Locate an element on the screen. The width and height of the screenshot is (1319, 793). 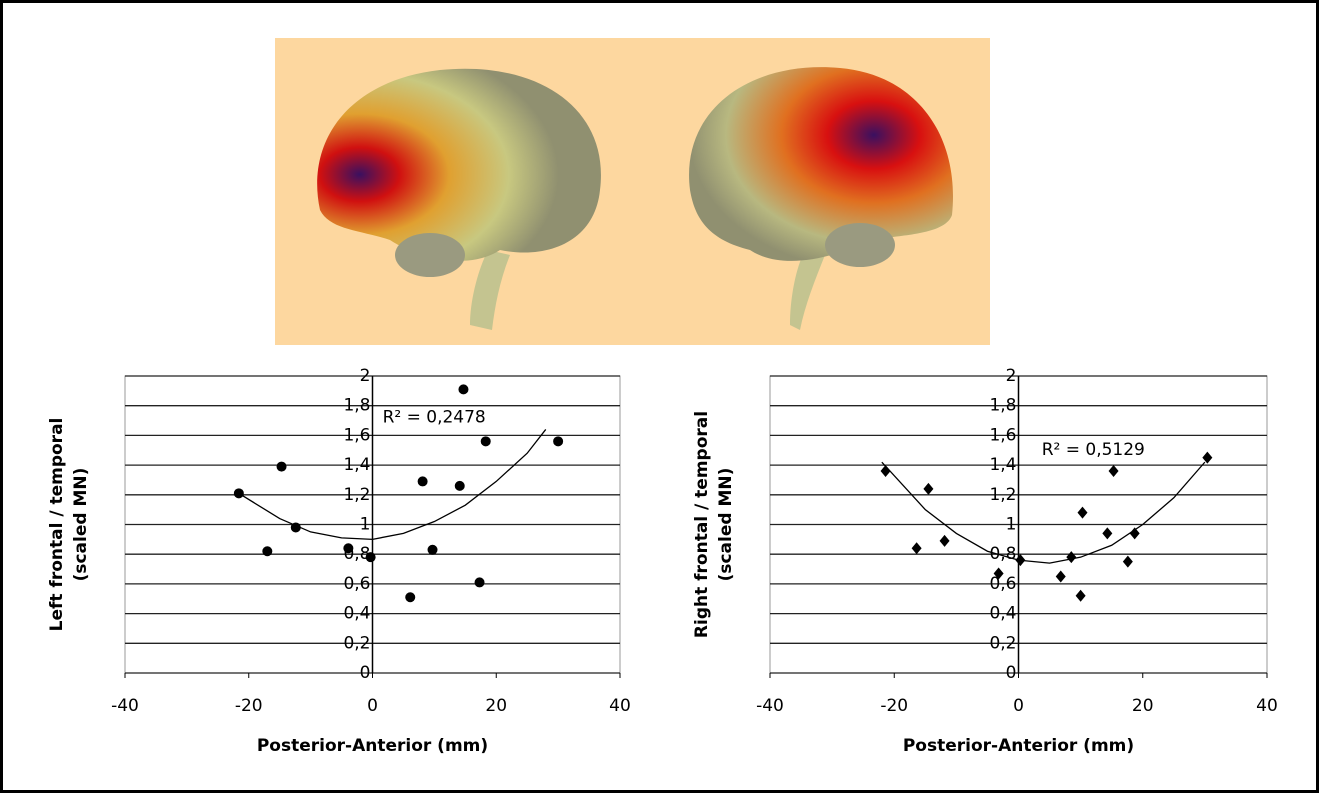
y-tick-label: 0,8 is located at coordinates (1002, 554).